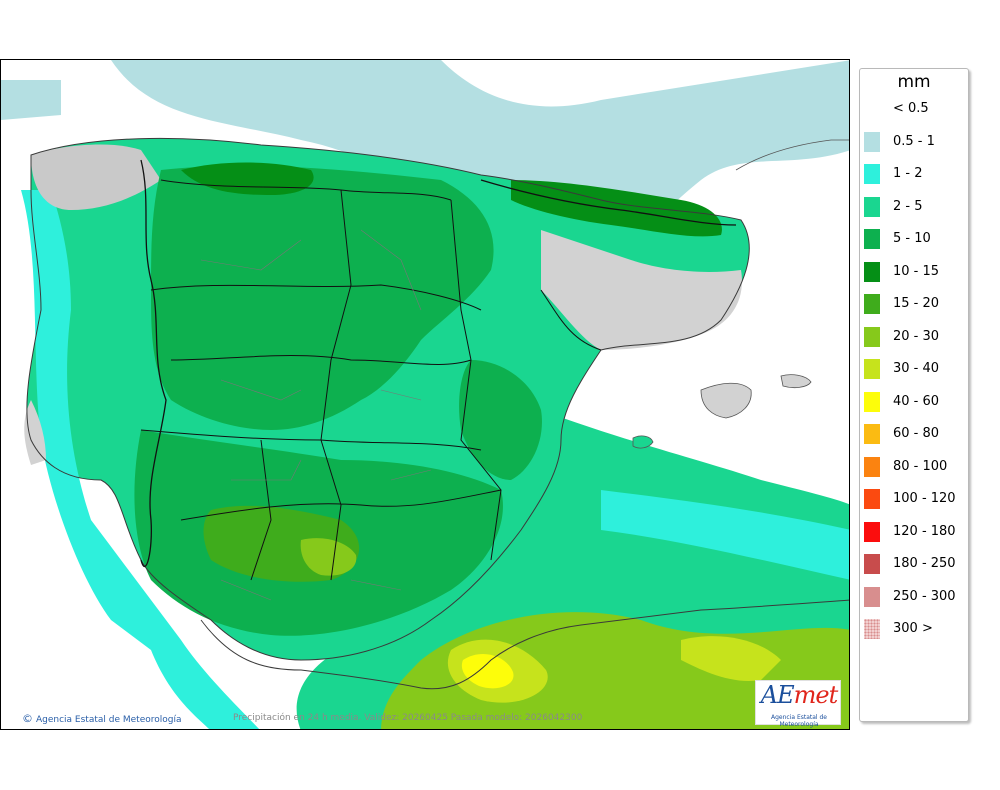 The width and height of the screenshot is (1000, 790). Describe the element at coordinates (487, 671) in the screenshot. I see `zone-40-60-alboran` at that location.